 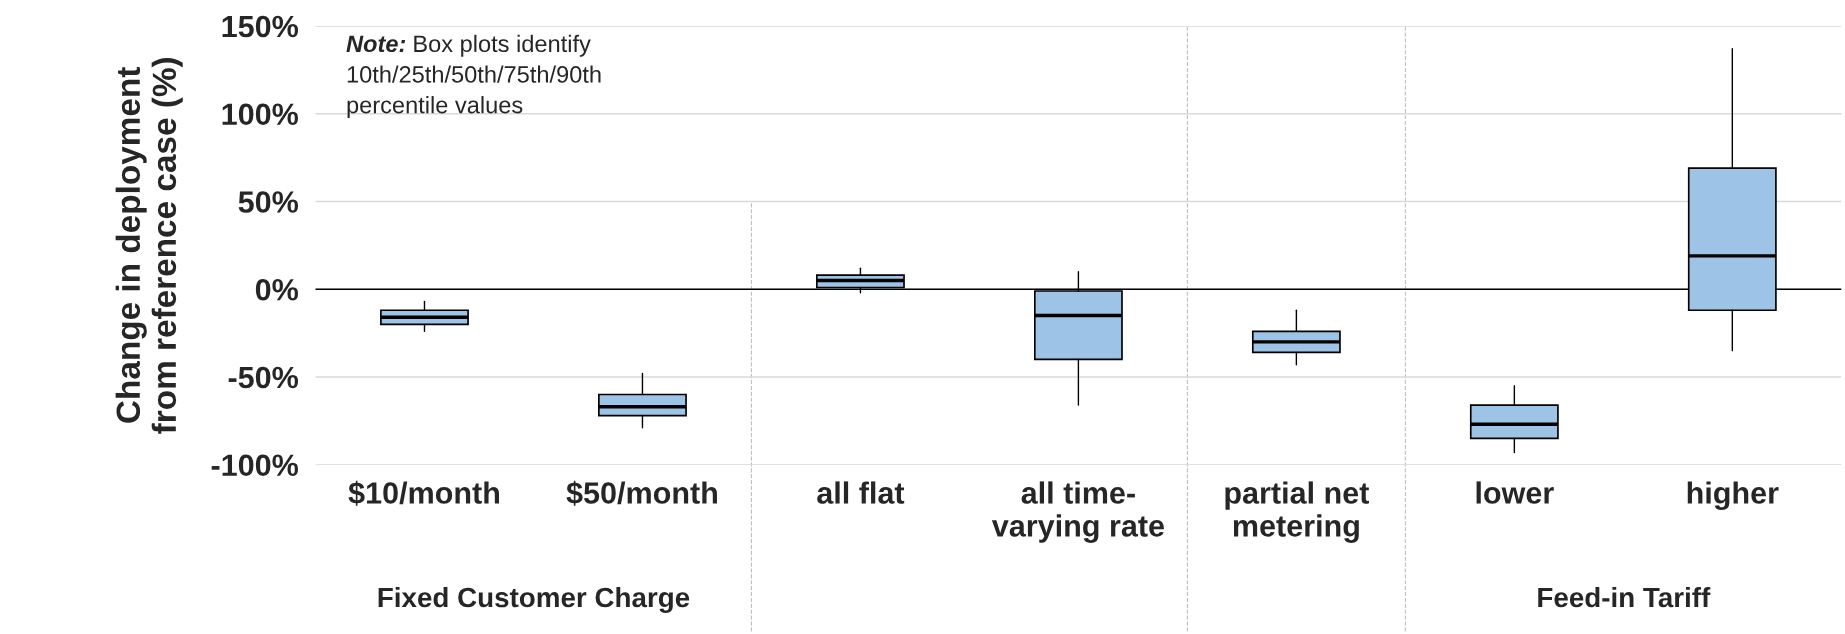 What do you see at coordinates (1733, 496) in the screenshot?
I see `x-tick-label: higher` at bounding box center [1733, 496].